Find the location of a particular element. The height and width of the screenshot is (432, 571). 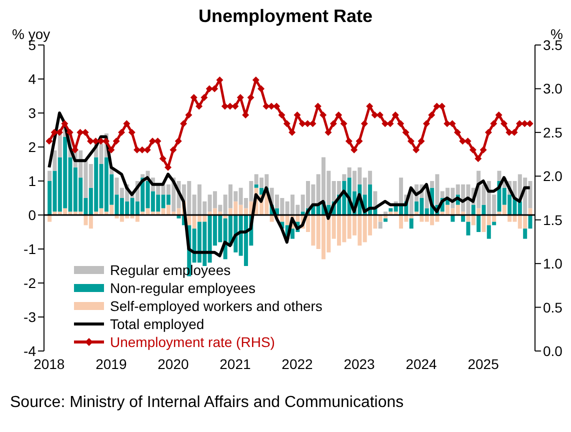

source-note: Source: Ministry of Internal Affairs and Communications is located at coordinates (207, 403).